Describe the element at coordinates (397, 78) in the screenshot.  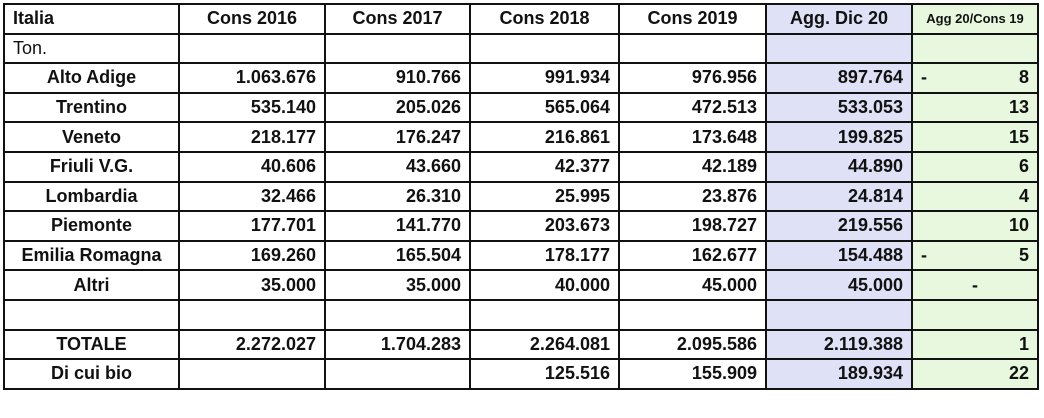
I see `value-cell: 910.766` at that location.